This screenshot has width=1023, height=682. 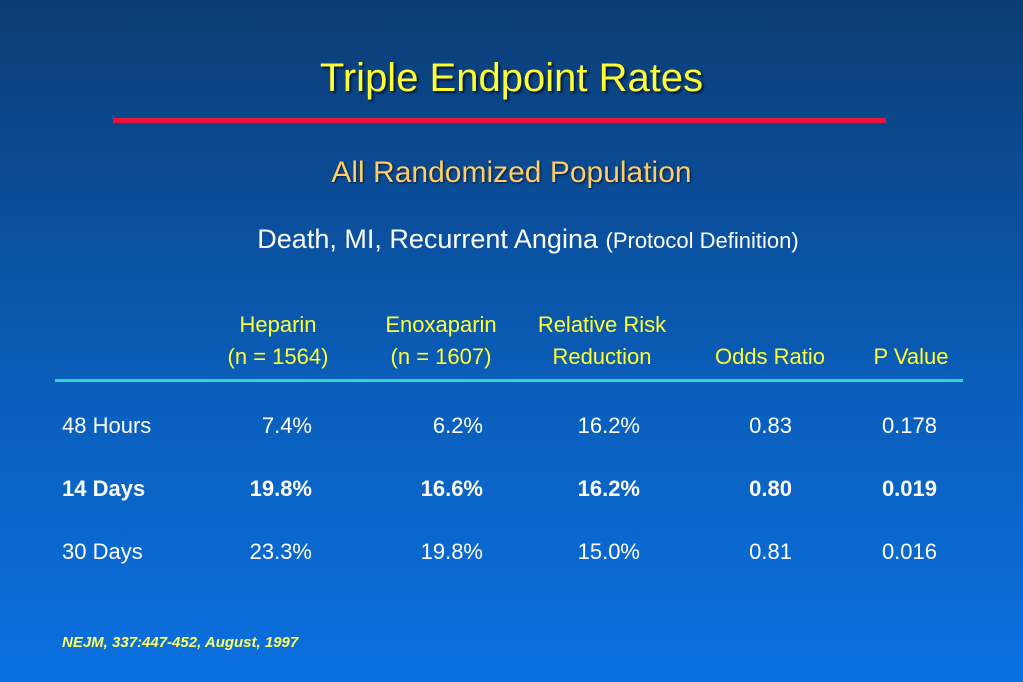 I want to click on header-line: P Value, so click(x=911, y=356).